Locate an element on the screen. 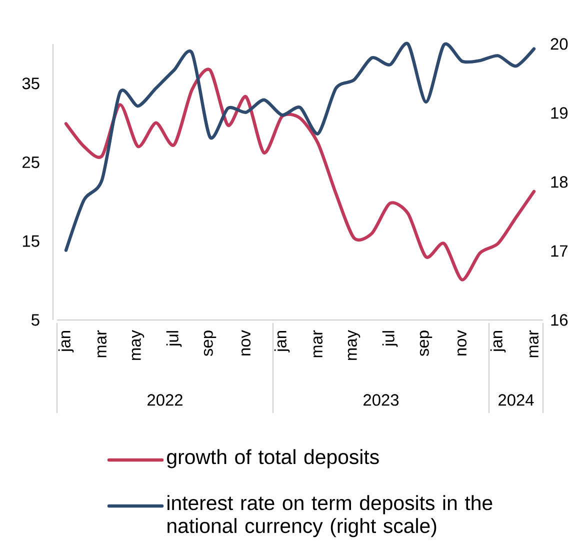  y-tick-label: 15 is located at coordinates (31, 241).